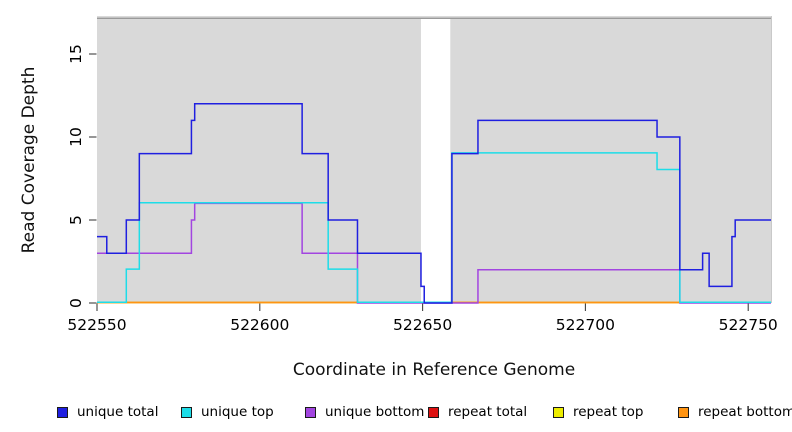  Describe the element at coordinates (434, 370) in the screenshot. I see `x-axis-title: Coordinate in Reference Genome` at that location.